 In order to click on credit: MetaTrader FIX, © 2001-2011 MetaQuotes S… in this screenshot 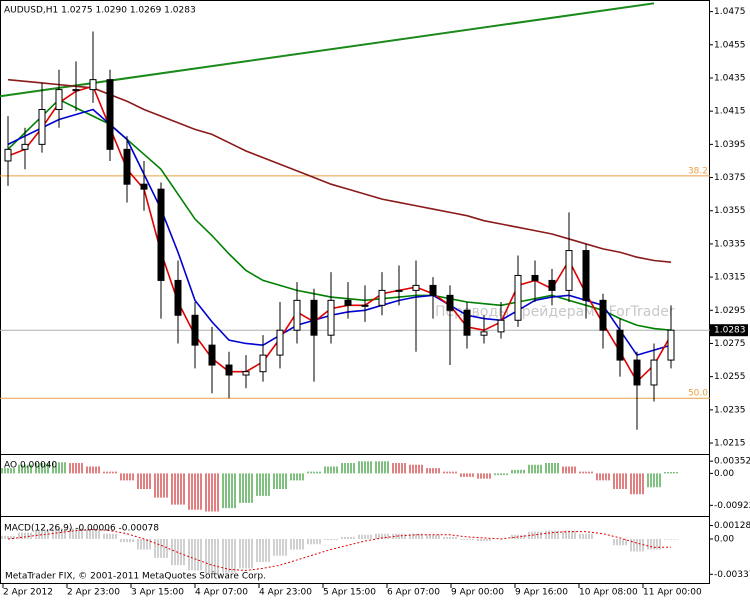, I will do `click(135, 577)`.